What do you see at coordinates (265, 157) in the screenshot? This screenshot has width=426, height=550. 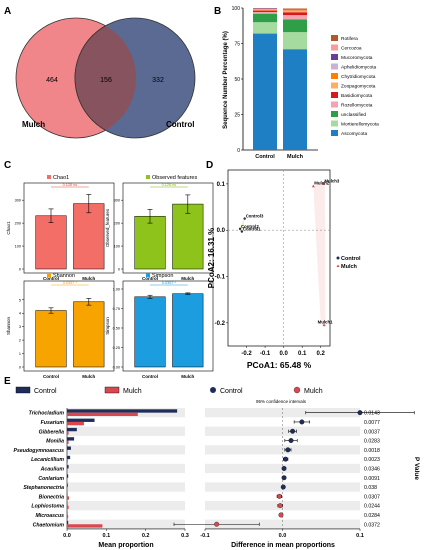 I see `b-category-label: Control` at bounding box center [265, 157].